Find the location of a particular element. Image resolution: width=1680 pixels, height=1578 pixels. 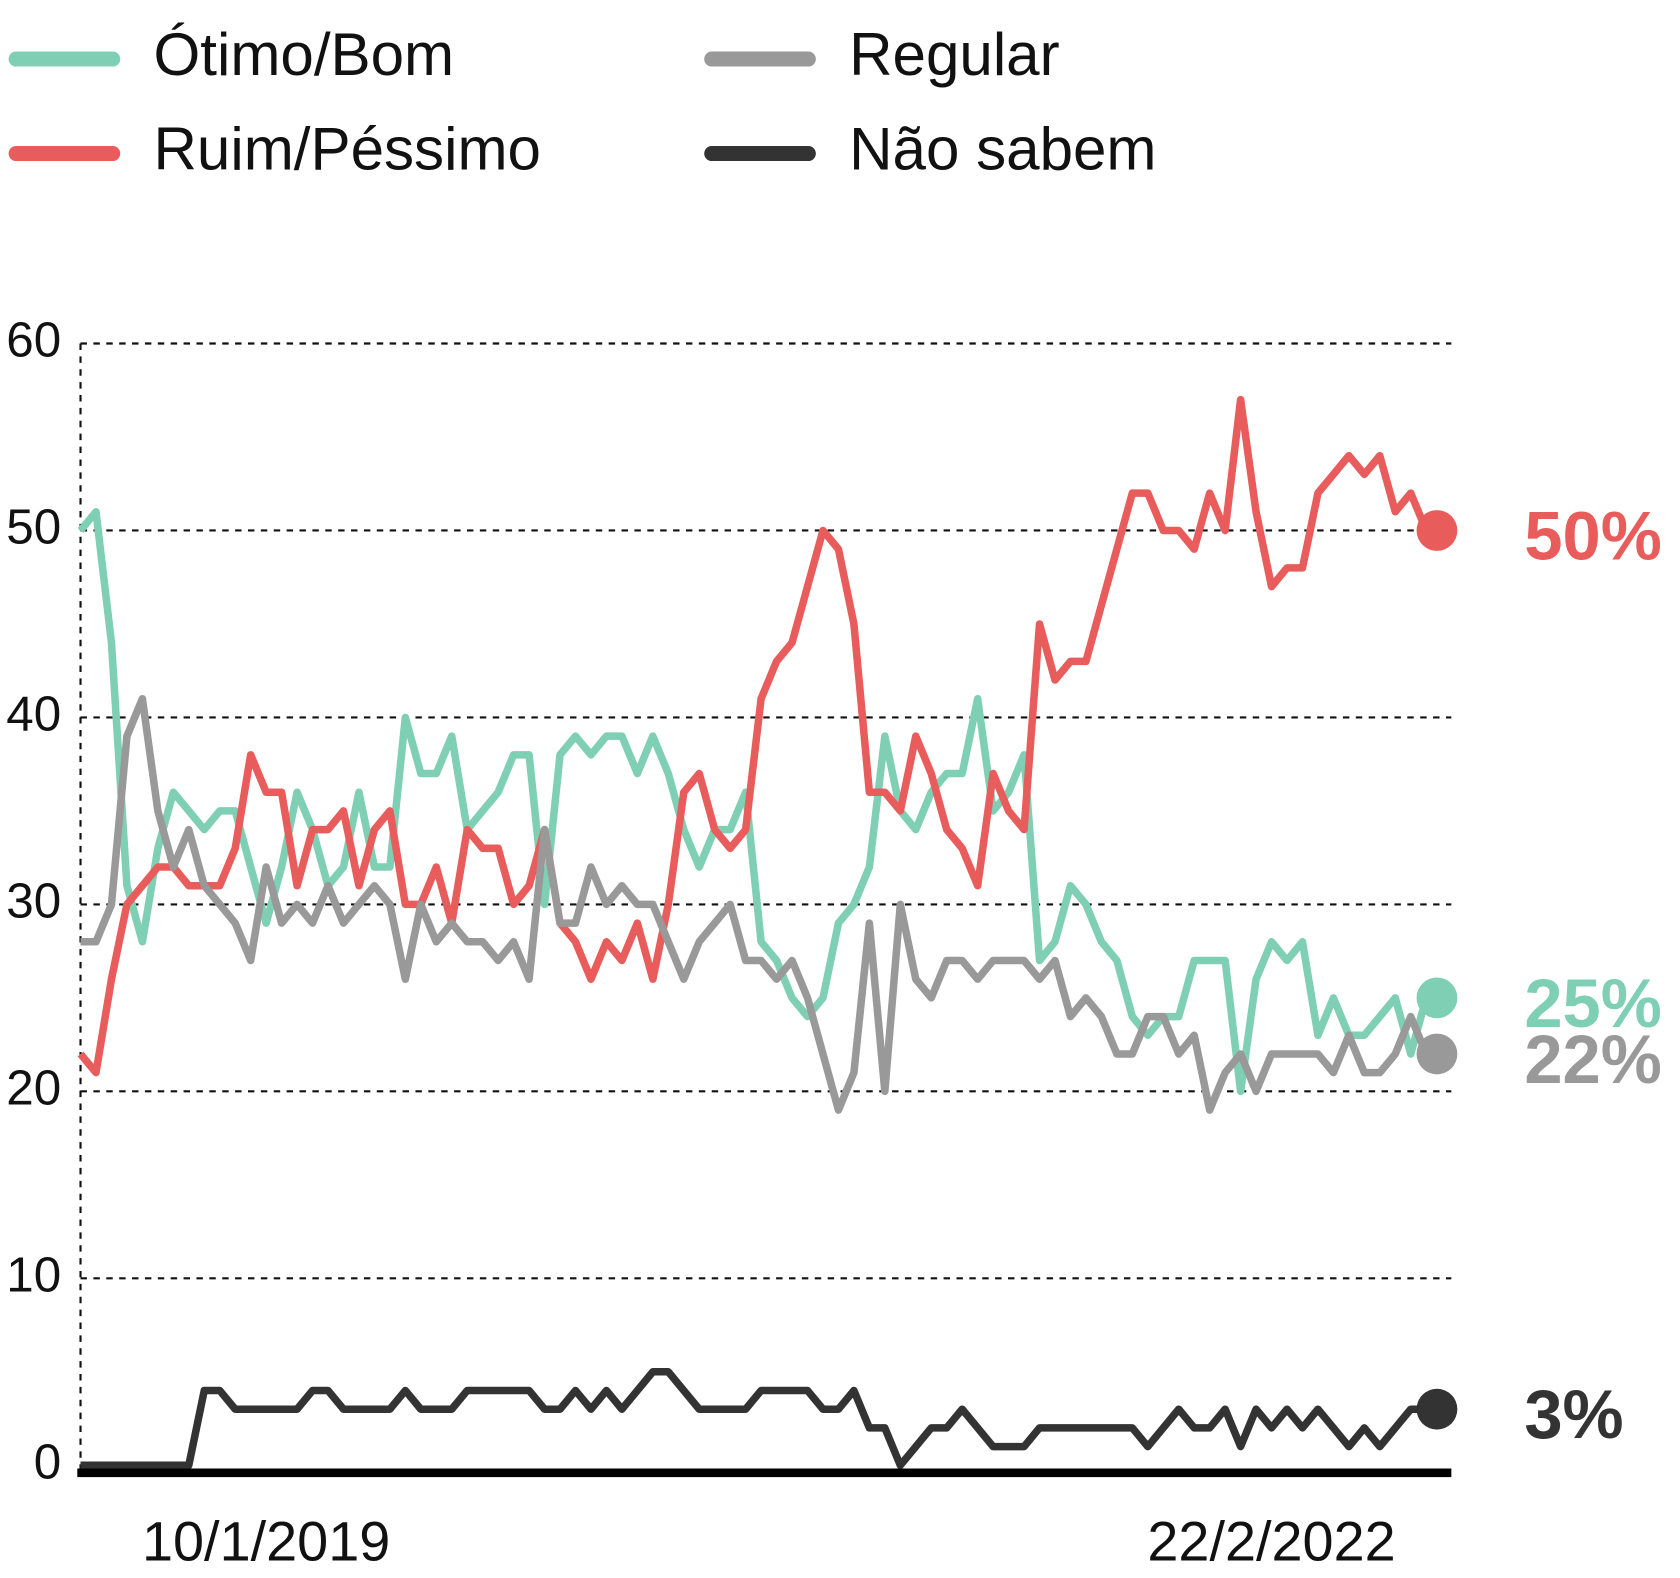

y-tick-label: 30 is located at coordinates (33, 900).